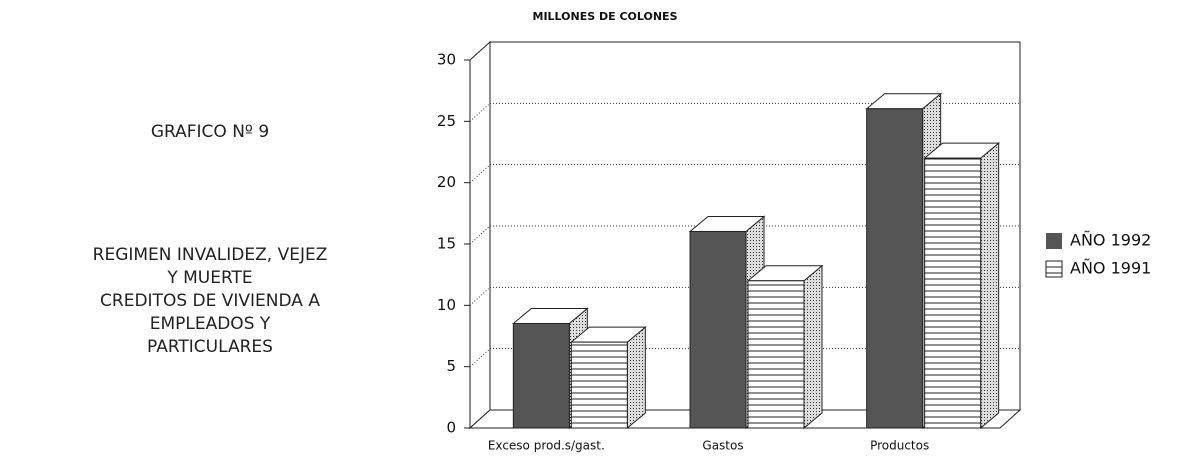 The height and width of the screenshot is (458, 1196). What do you see at coordinates (451, 366) in the screenshot?
I see `y-tick-label: 5` at bounding box center [451, 366].